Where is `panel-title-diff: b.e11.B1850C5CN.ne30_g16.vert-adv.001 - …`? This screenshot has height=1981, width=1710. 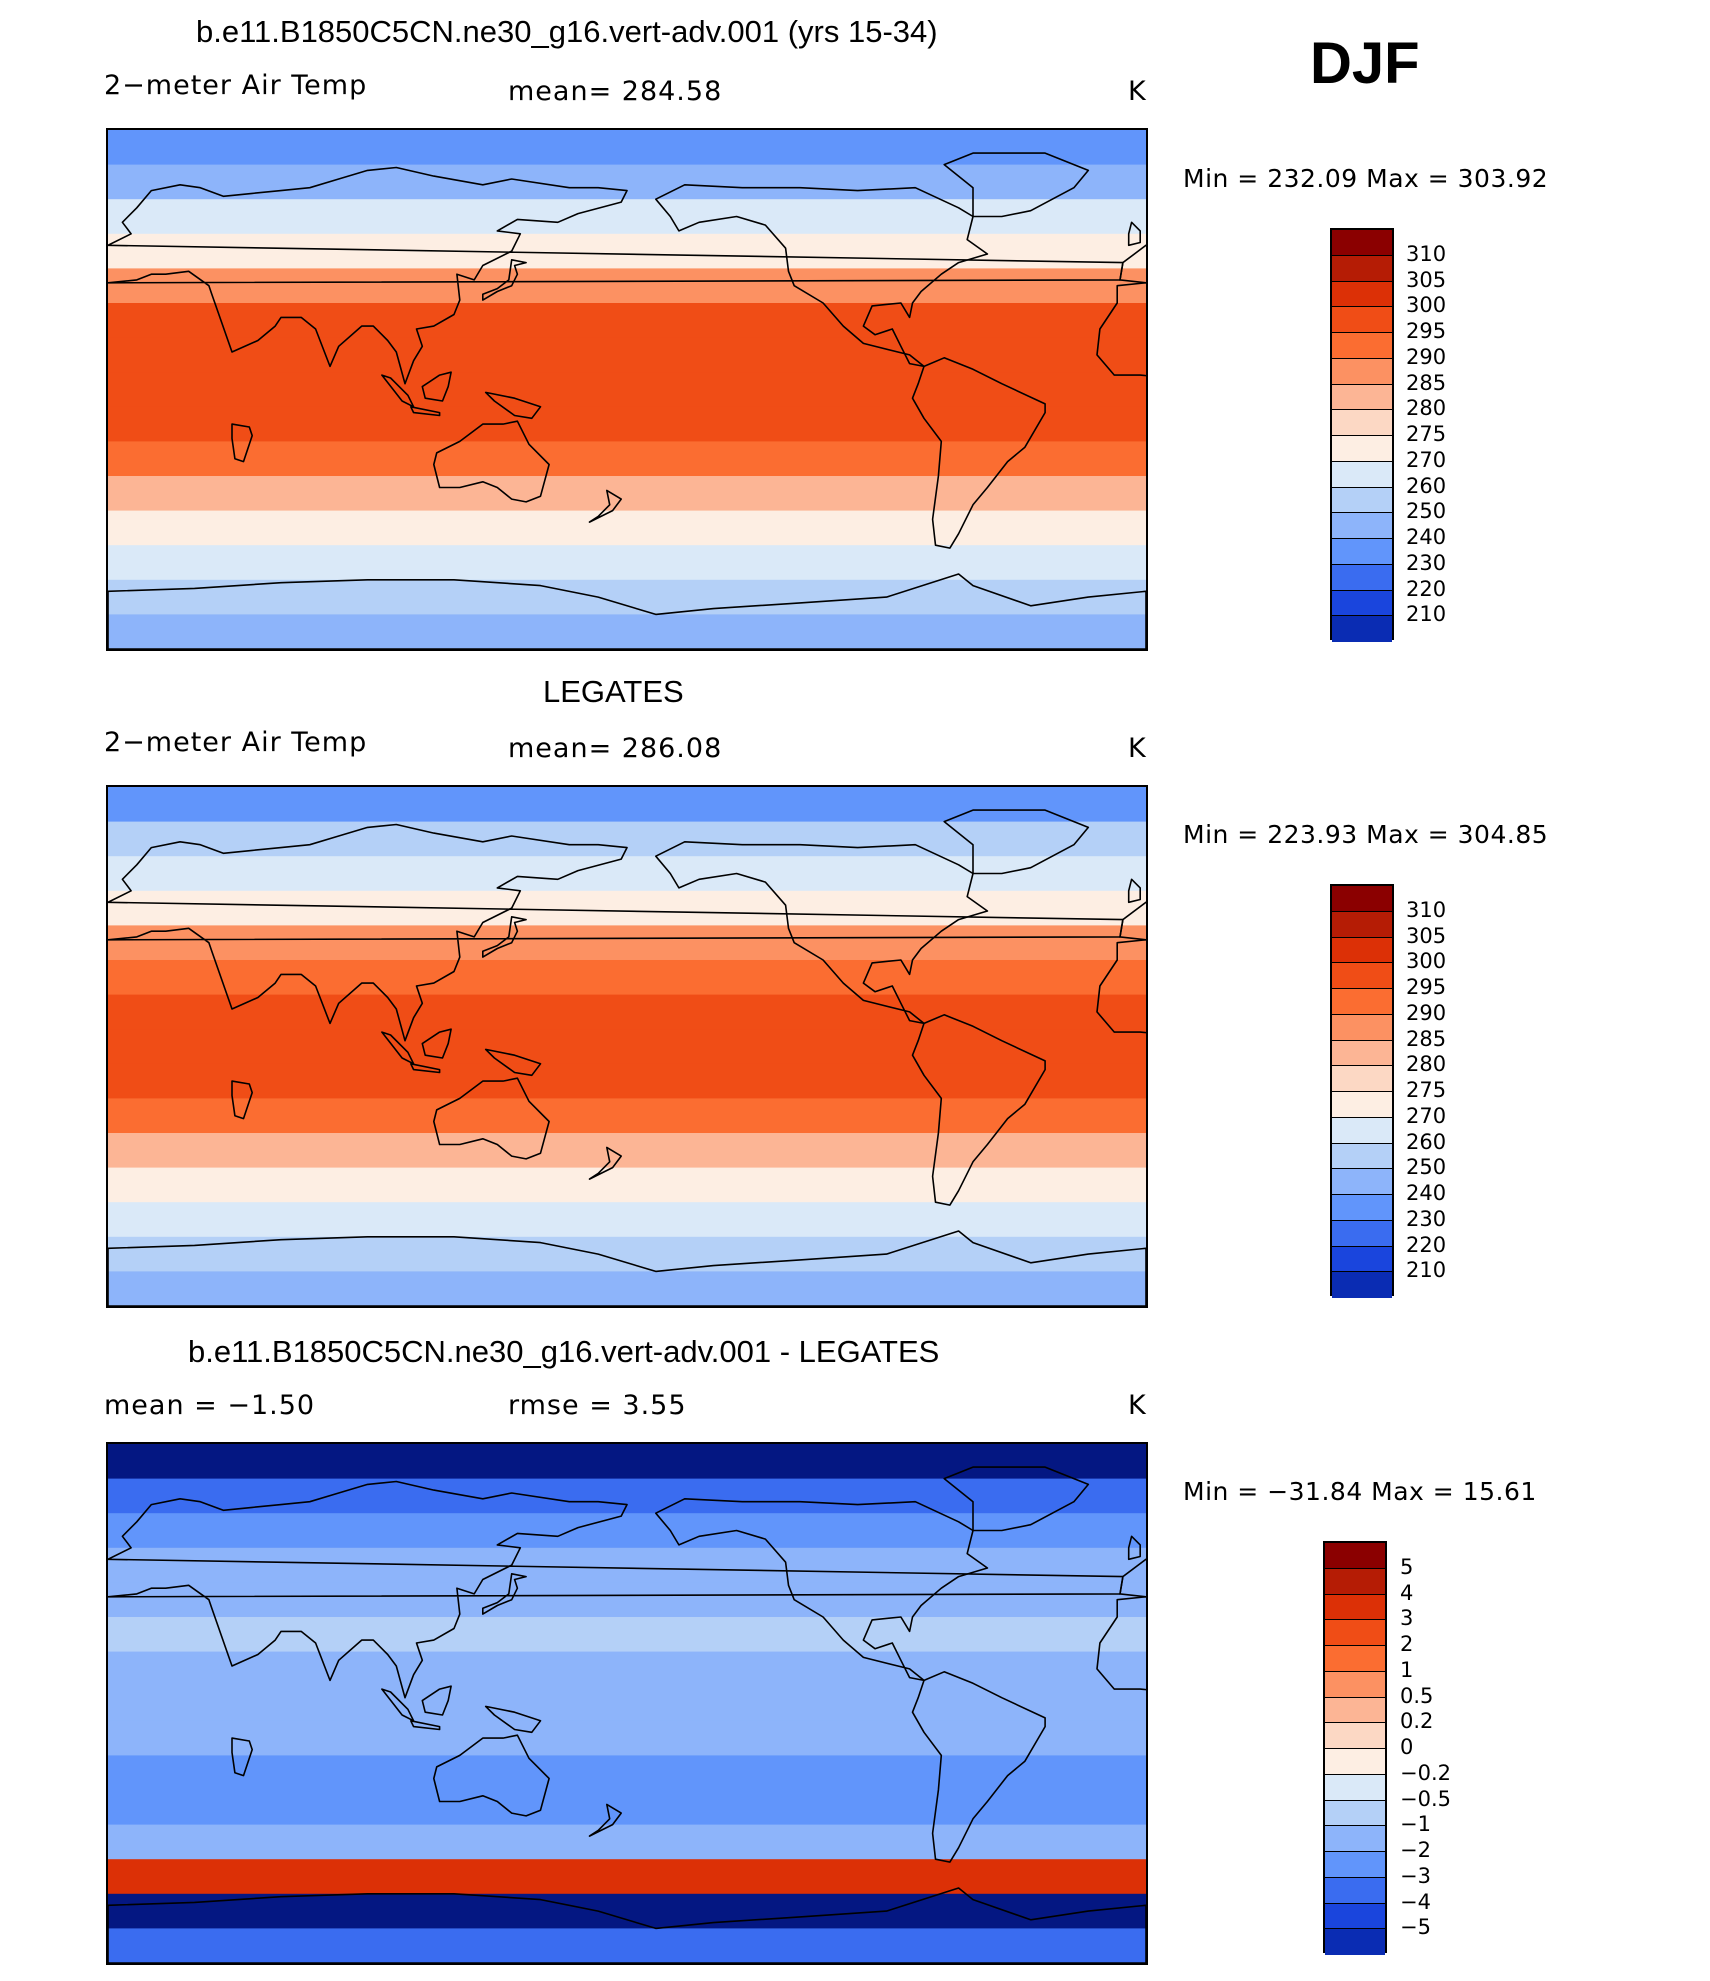 panel-title-diff: b.e11.B1850C5CN.ne30_g16.vert-adv.001 - … is located at coordinates (564, 1351).